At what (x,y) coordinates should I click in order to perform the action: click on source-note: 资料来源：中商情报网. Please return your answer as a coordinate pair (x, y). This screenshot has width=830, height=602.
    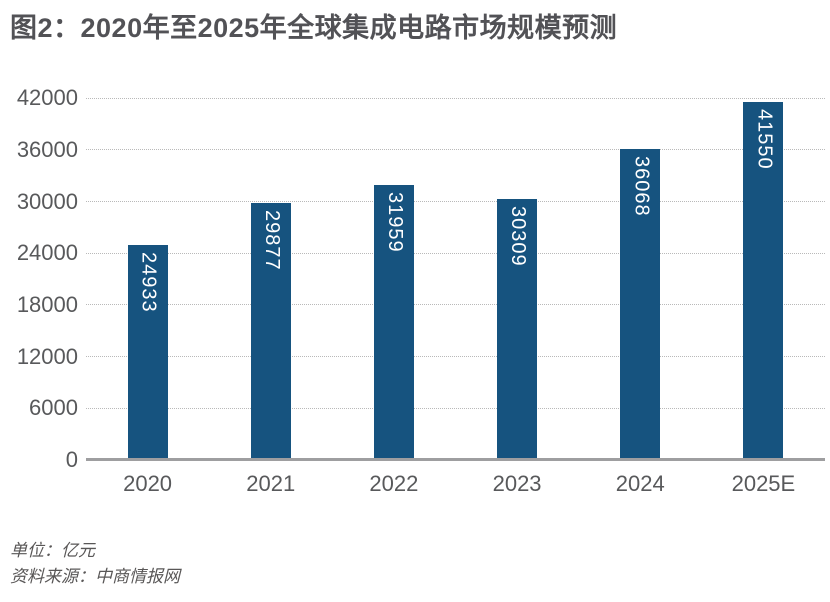
    Looking at the image, I should click on (95, 576).